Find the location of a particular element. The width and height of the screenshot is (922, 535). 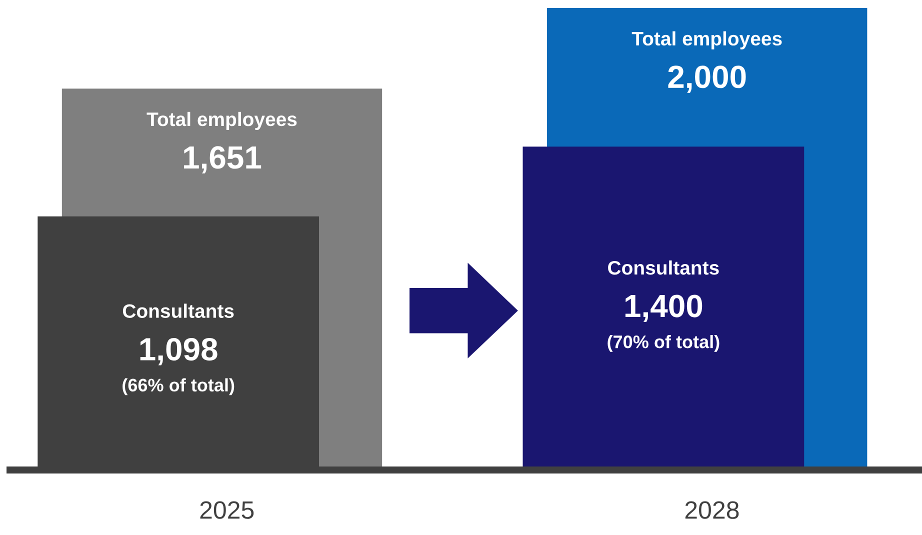

data-label: 1,651 is located at coordinates (223, 160).